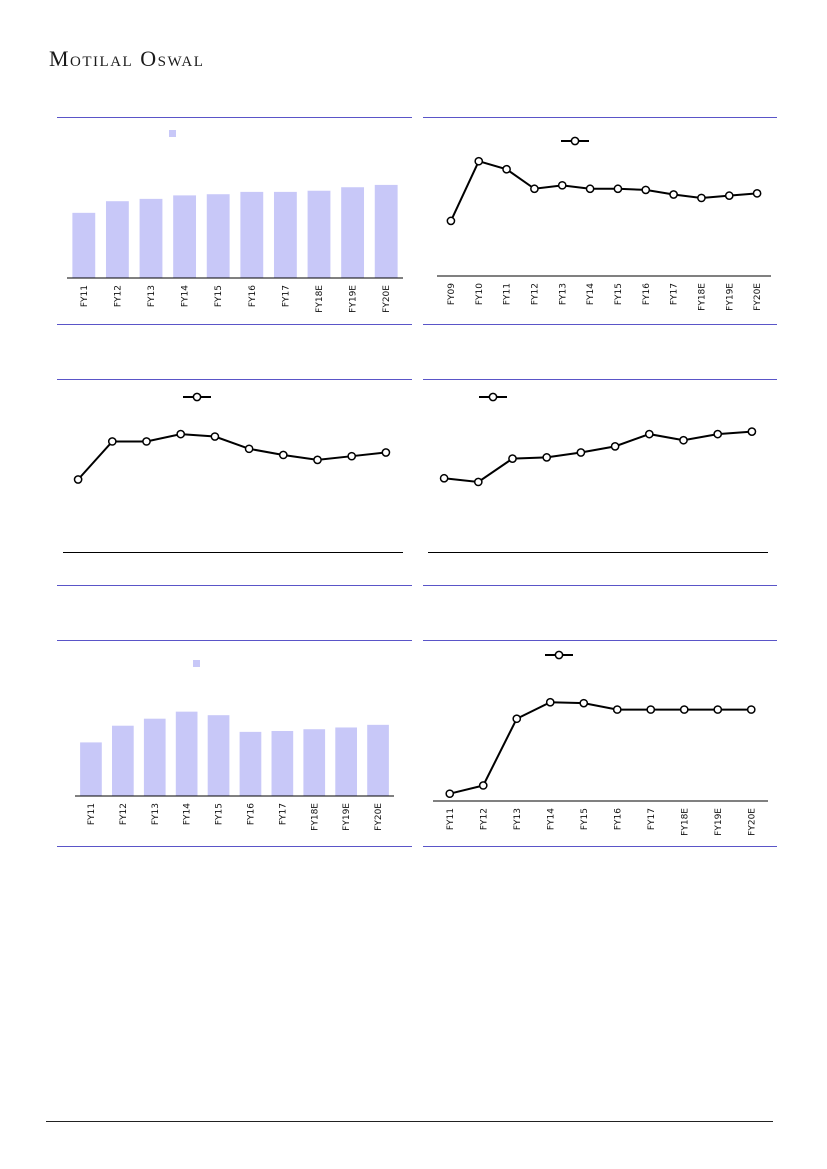  I want to click on bar-FY17, so click(285, 234).